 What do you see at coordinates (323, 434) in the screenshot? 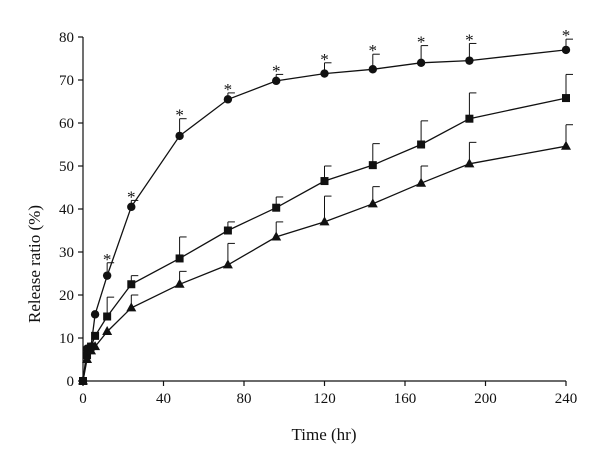
I see `x-axis-title: Time (hr)` at bounding box center [323, 434].